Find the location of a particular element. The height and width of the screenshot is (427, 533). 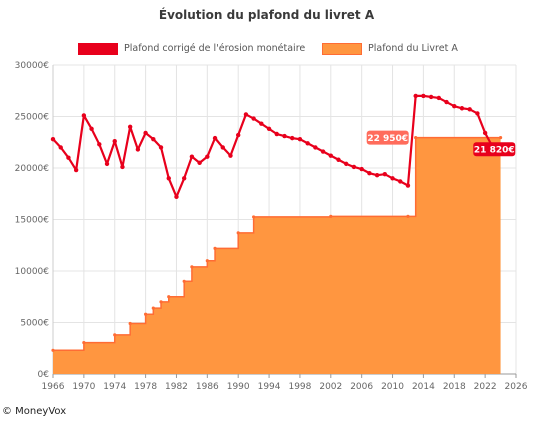

legend-label-eroded: Plafond corrigé de l'érosion monétaire is located at coordinates (215, 48).